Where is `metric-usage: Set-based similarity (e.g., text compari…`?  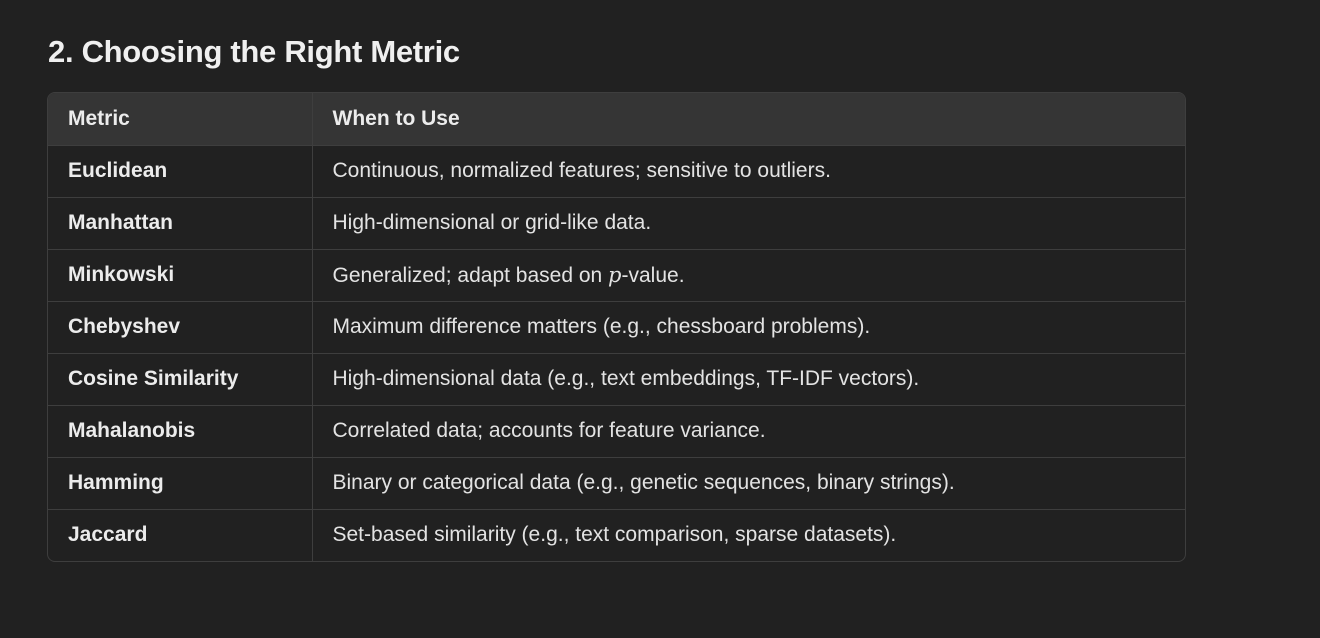
metric-usage: Set-based similarity (e.g., text compari… is located at coordinates (614, 535).